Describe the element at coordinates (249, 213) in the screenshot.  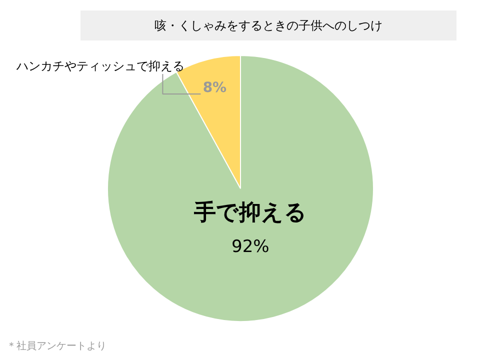
I see `slice-label: 手で抑える` at that location.